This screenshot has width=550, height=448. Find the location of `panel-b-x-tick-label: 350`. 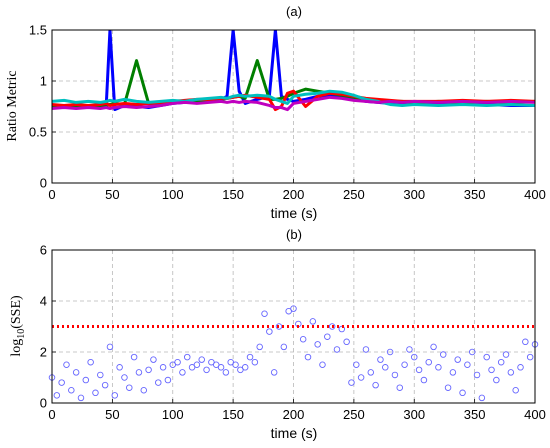

panel-b-x-tick-label: 350 is located at coordinates (475, 414).